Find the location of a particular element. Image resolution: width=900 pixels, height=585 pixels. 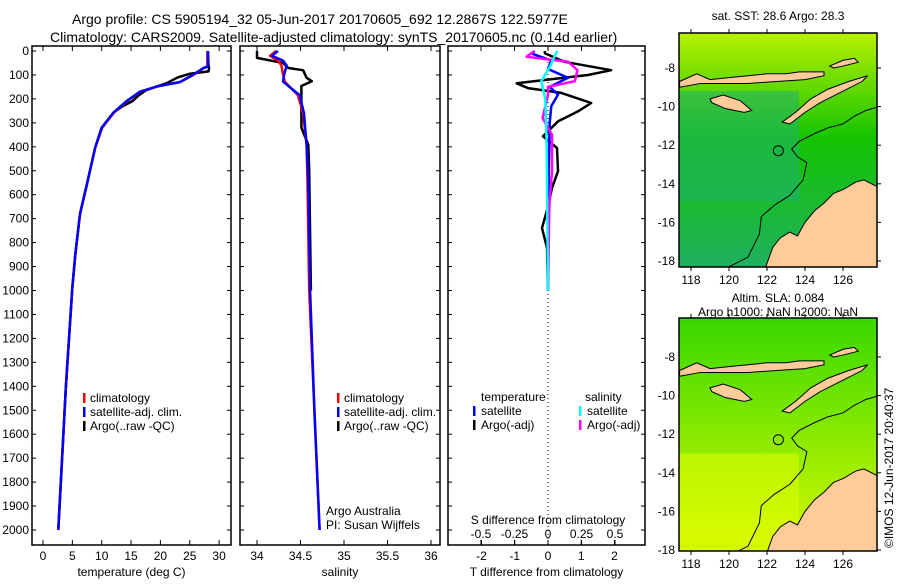

argo-position-marker is located at coordinates (778, 151).